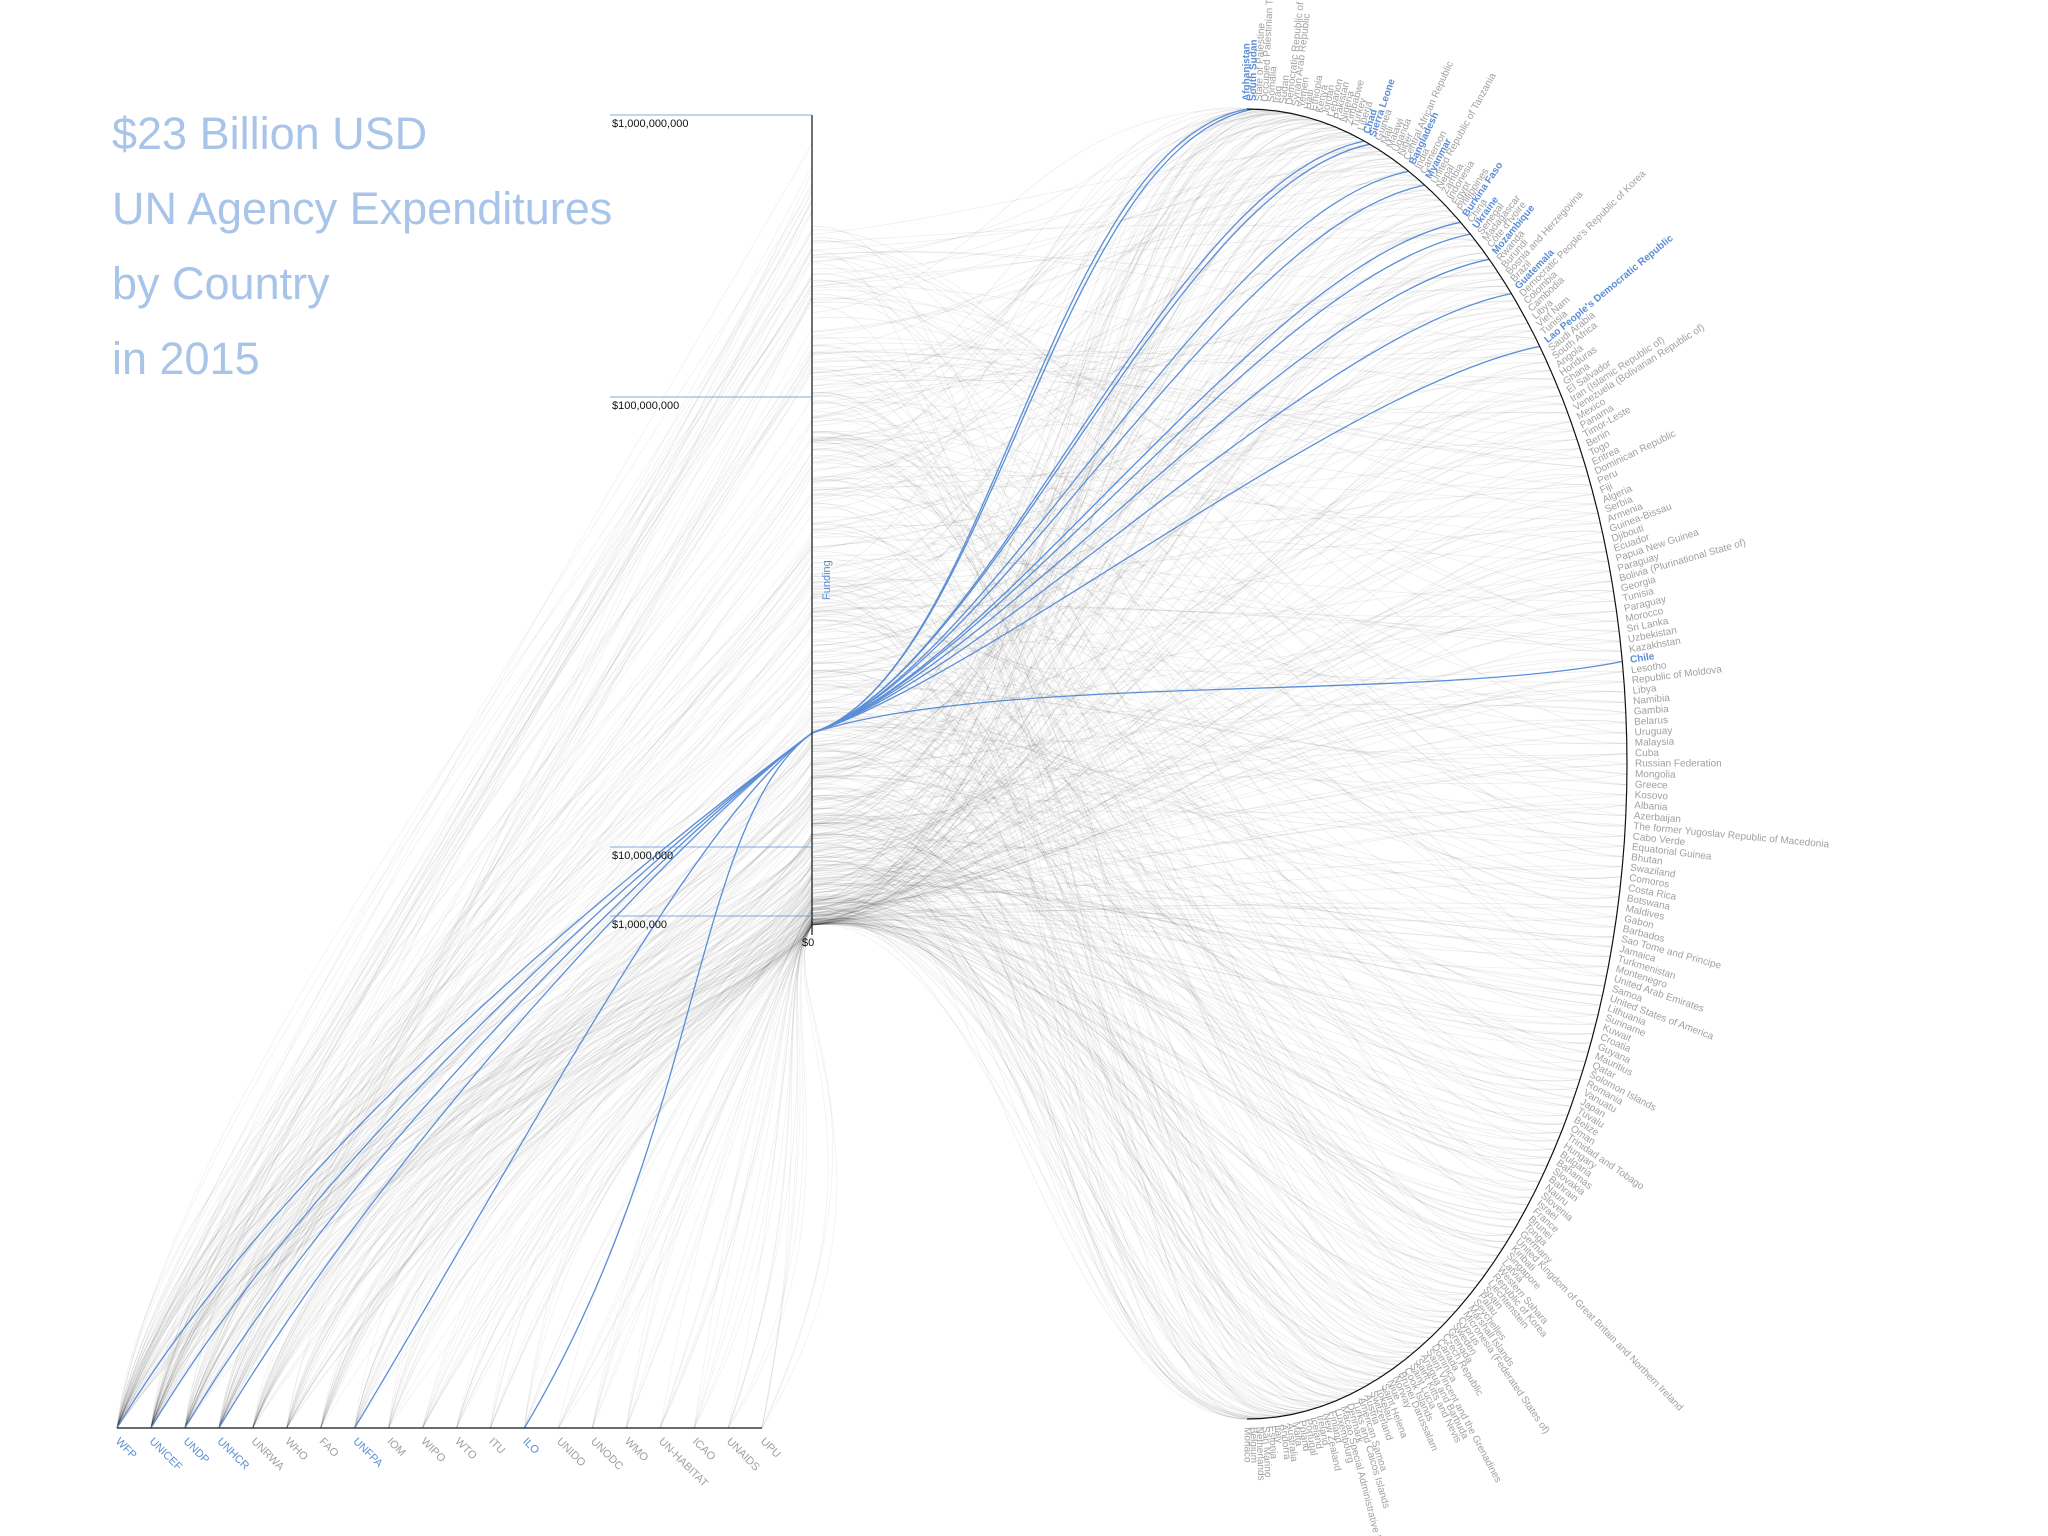 The image size is (2048, 1536). What do you see at coordinates (1246, 1445) in the screenshot?
I see `country-label: Monaco` at bounding box center [1246, 1445].